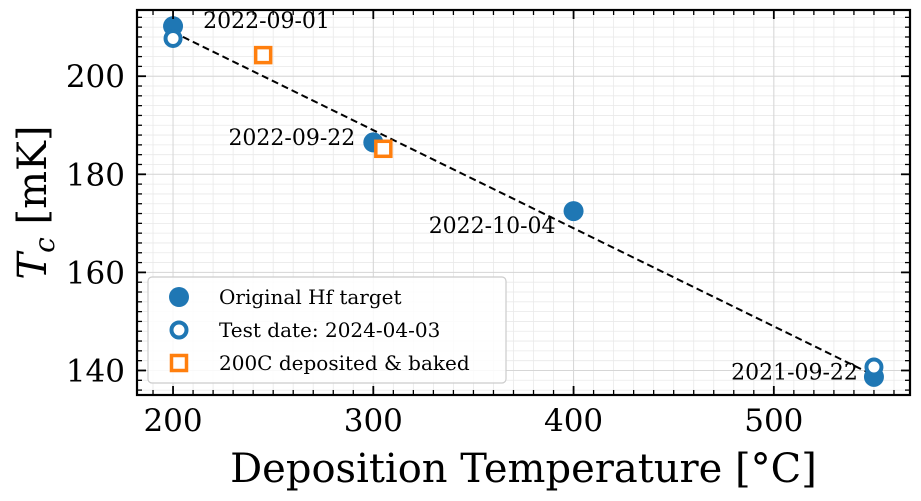 This screenshot has height=501, width=921. What do you see at coordinates (95, 224) in the screenshot?
I see `y-tick-labels: 140 160 180 200` at bounding box center [95, 224].